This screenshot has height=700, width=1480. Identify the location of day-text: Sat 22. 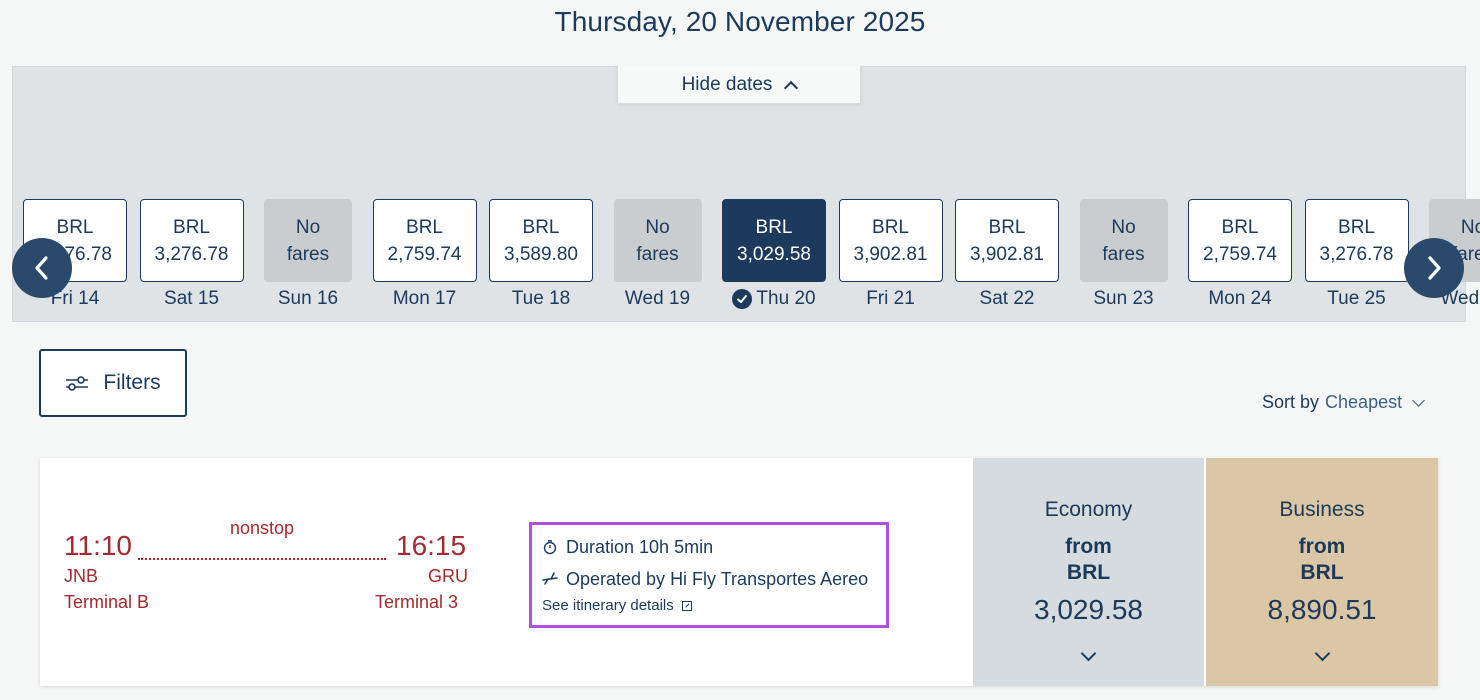
(1007, 298).